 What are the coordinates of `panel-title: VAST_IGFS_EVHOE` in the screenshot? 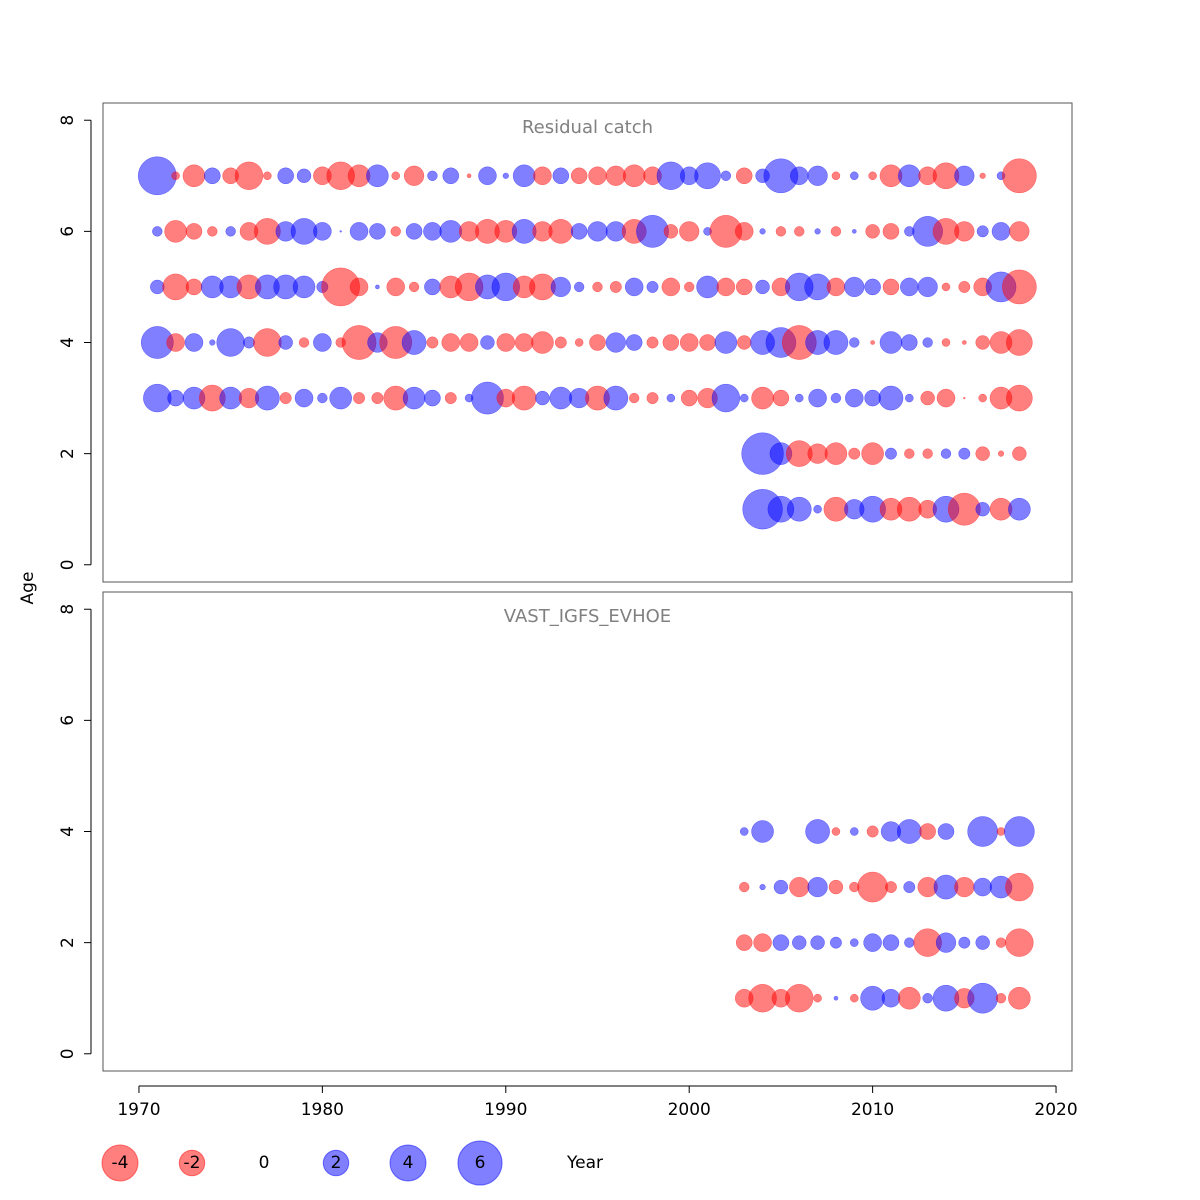 It's located at (587, 616).